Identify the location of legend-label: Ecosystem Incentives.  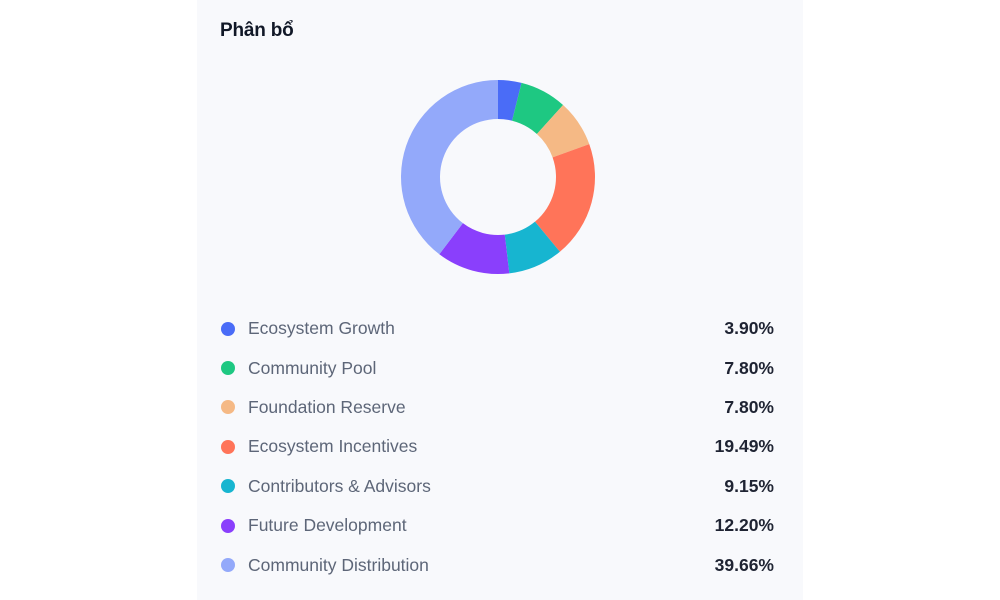
(333, 446).